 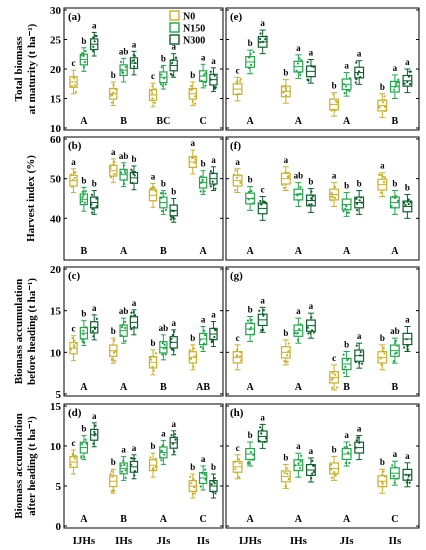 I want to click on group-IIs: ba aAB, so click(x=203, y=351).